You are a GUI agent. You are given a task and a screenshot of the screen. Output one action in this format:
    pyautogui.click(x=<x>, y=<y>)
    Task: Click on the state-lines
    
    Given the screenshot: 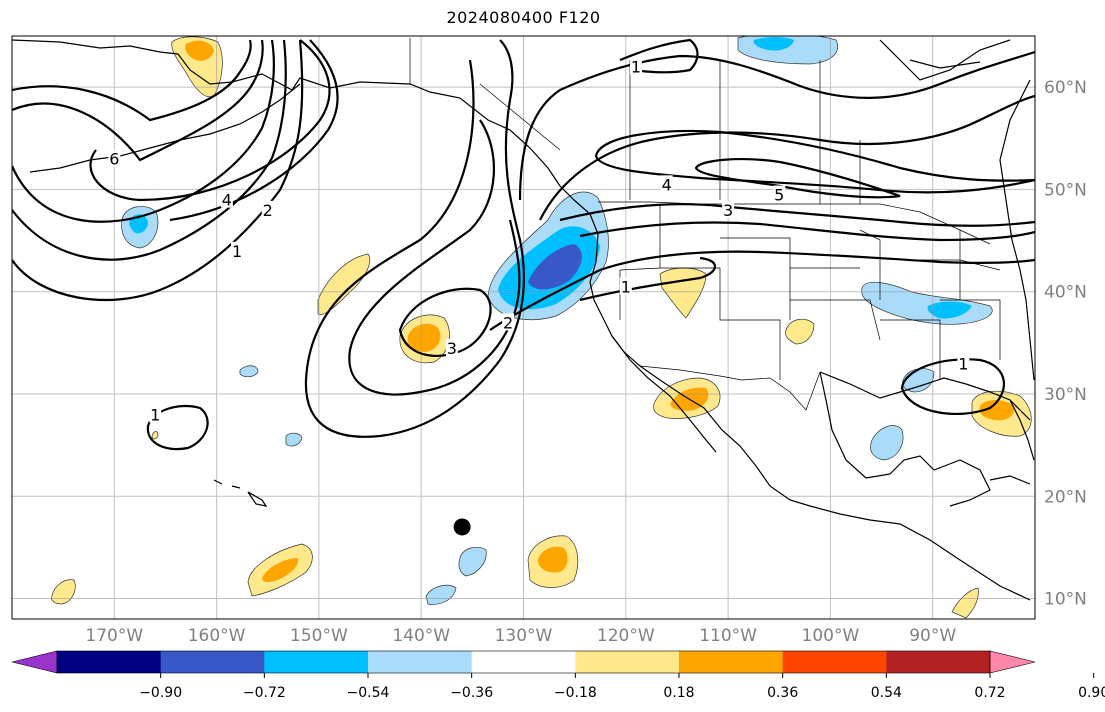 What is the action you would take?
    pyautogui.click(x=810, y=292)
    